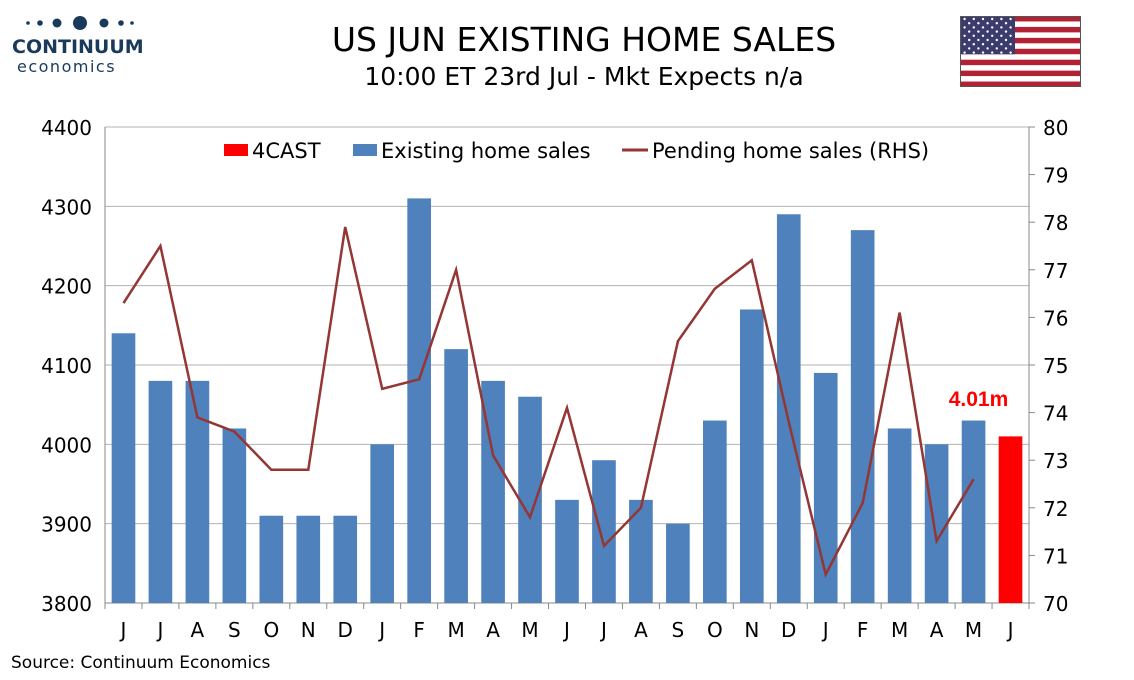 The width and height of the screenshot is (1134, 680). I want to click on y-right-tick-label: 72, so click(1055, 509).